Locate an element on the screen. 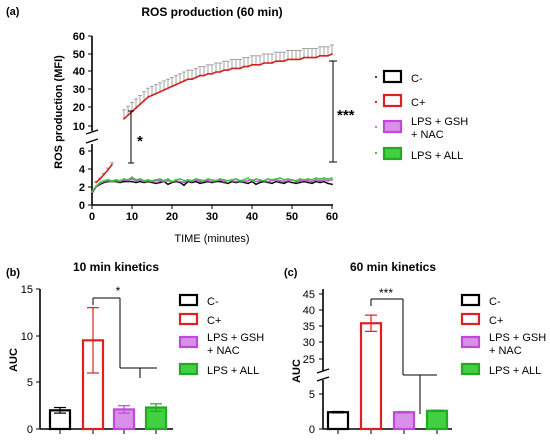 This screenshot has height=443, width=550. legend-label-c-minus: C- is located at coordinates (417, 79).